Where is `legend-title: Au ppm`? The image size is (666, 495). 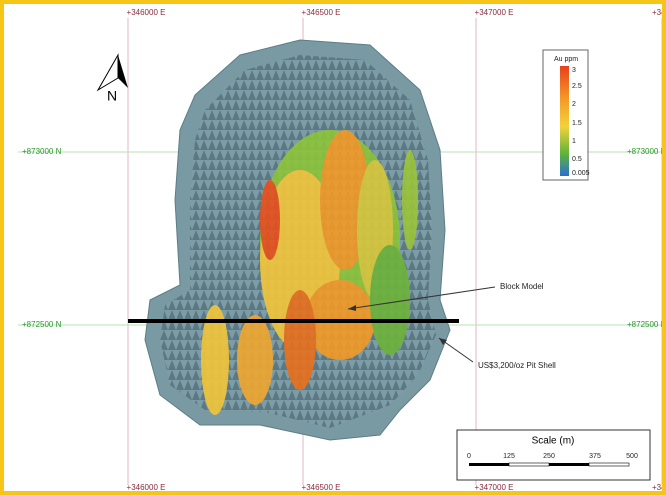
legend-title: Au ppm is located at coordinates (566, 59).